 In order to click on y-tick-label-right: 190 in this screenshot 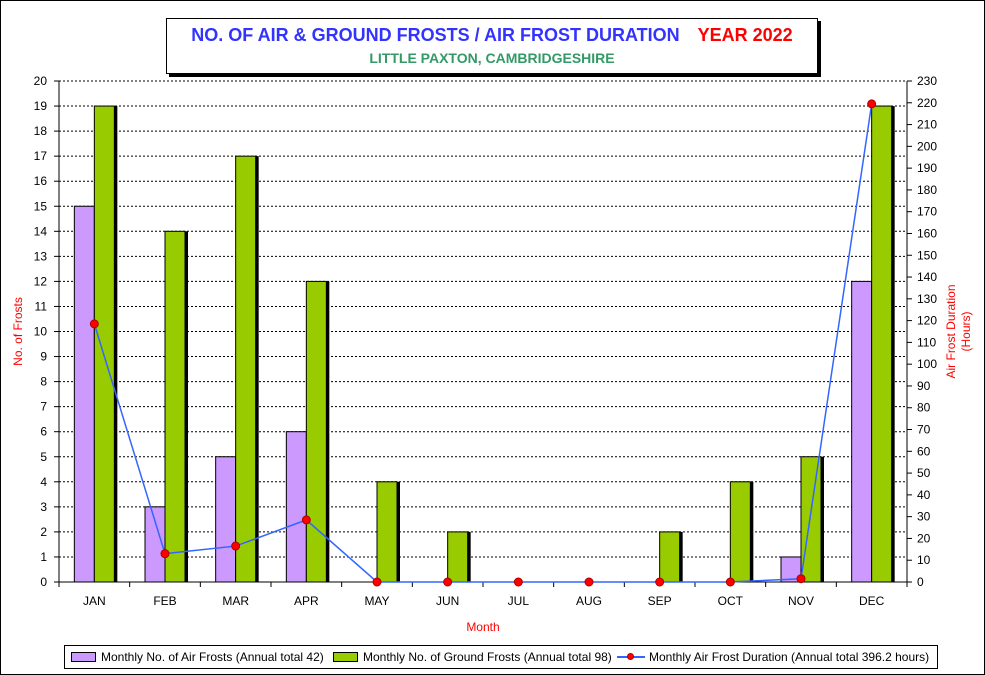, I will do `click(927, 168)`.